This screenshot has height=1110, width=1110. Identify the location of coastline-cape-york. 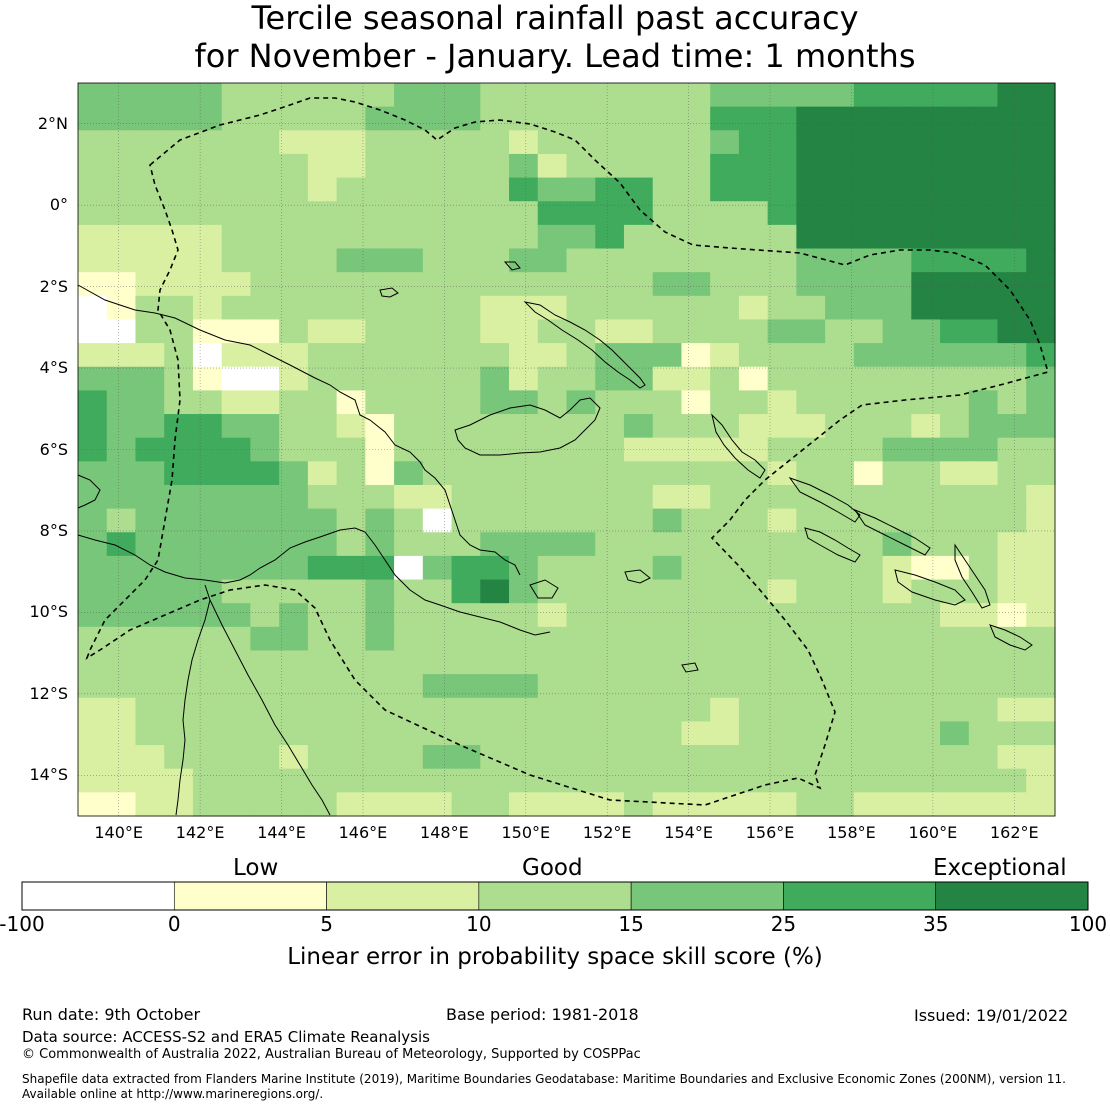
(193, 700).